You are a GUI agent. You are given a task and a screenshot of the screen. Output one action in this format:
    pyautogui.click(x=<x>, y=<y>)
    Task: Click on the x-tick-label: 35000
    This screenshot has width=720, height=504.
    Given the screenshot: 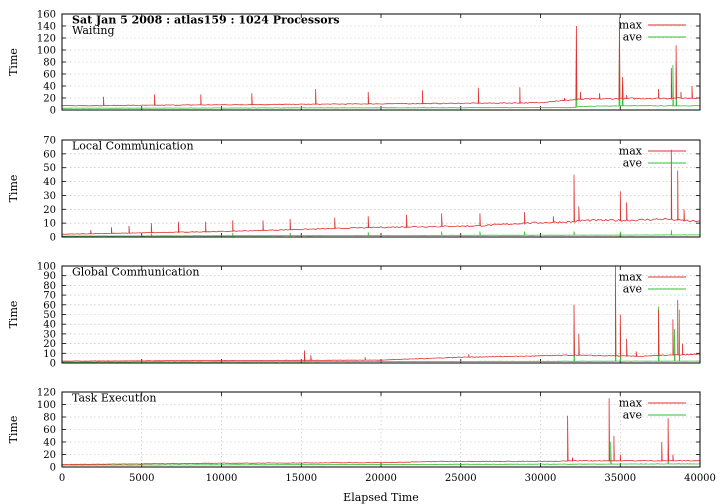 What is the action you would take?
    pyautogui.click(x=620, y=478)
    